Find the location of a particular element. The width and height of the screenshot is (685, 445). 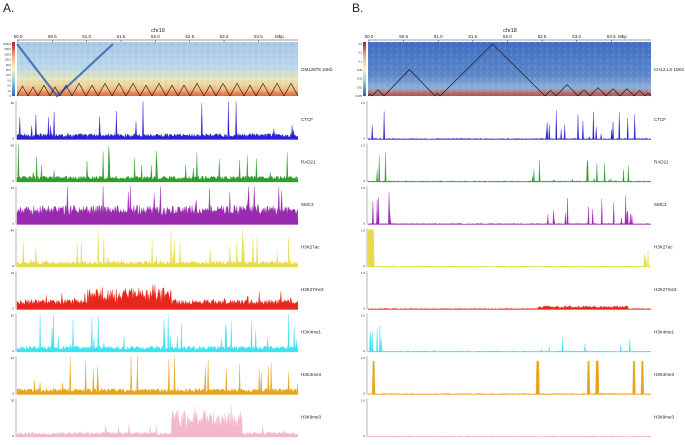

track-ymax-label: 20 is located at coordinates (13, 358).